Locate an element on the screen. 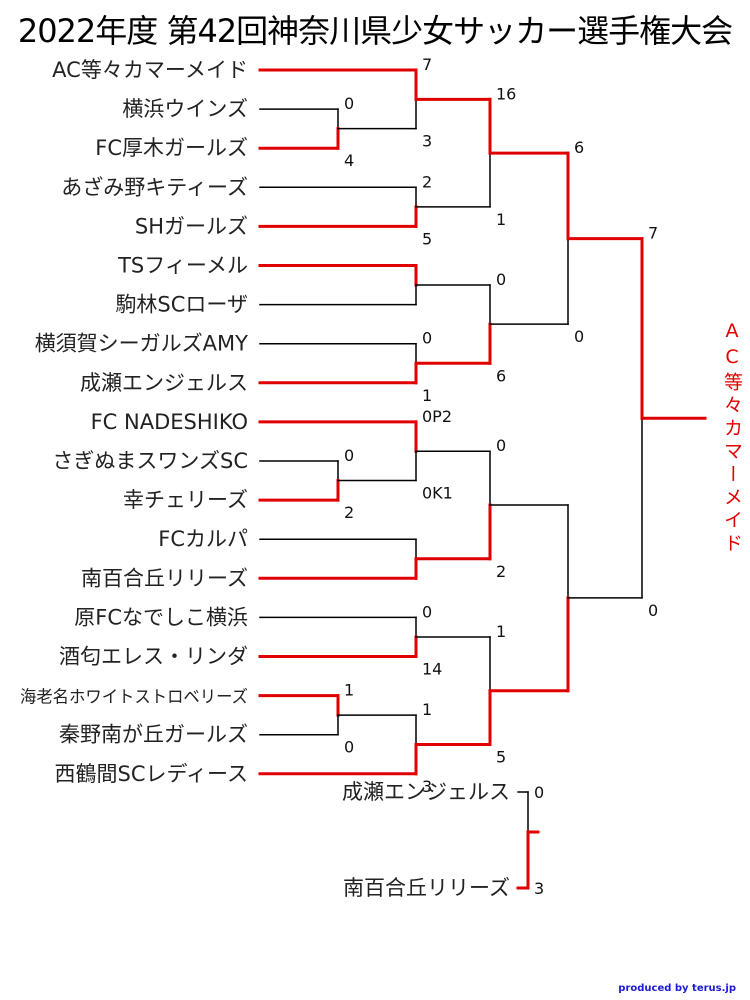  team-name: さぎぬまスワンズSC is located at coordinates (150, 461).